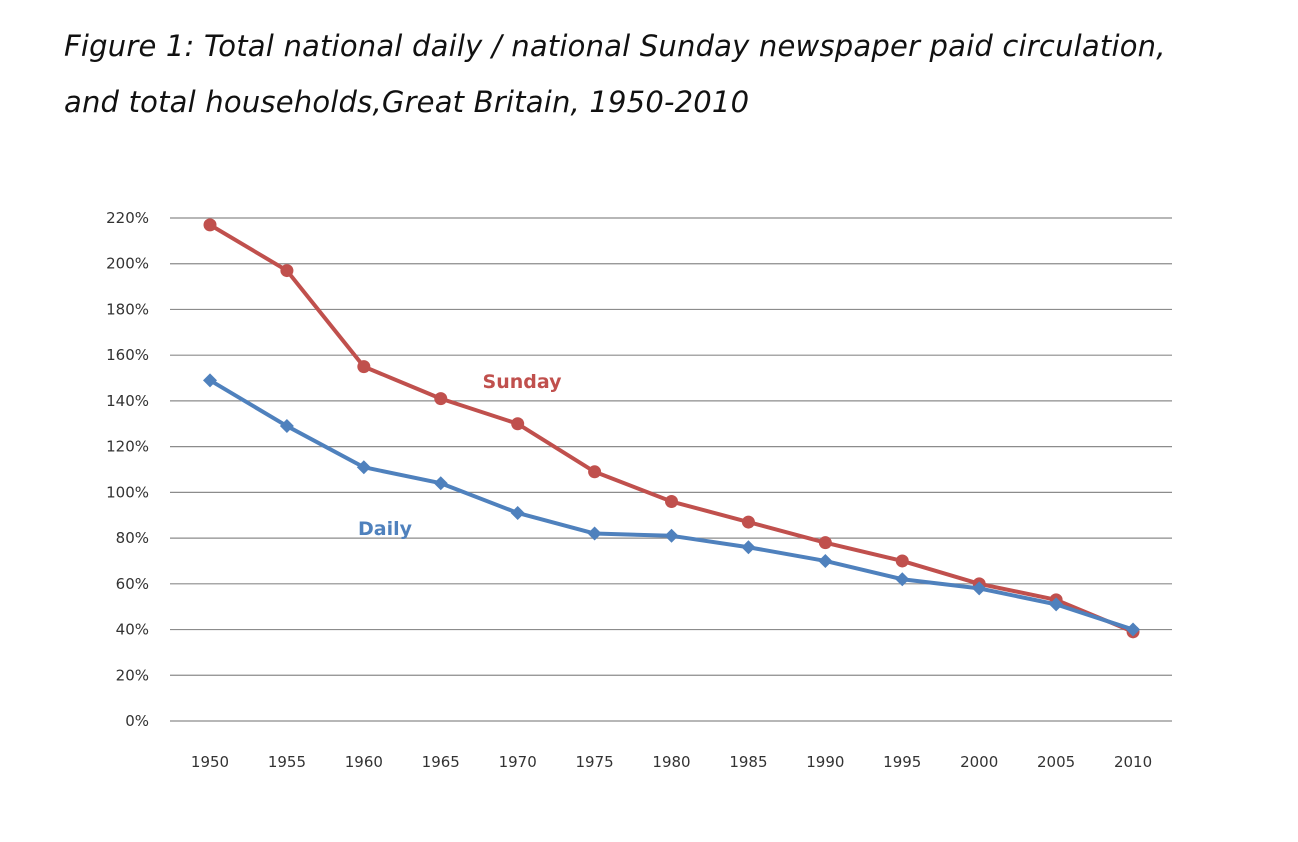 The height and width of the screenshot is (842, 1298). Describe the element at coordinates (132, 538) in the screenshot. I see `y-tick-label-80: 80%` at that location.